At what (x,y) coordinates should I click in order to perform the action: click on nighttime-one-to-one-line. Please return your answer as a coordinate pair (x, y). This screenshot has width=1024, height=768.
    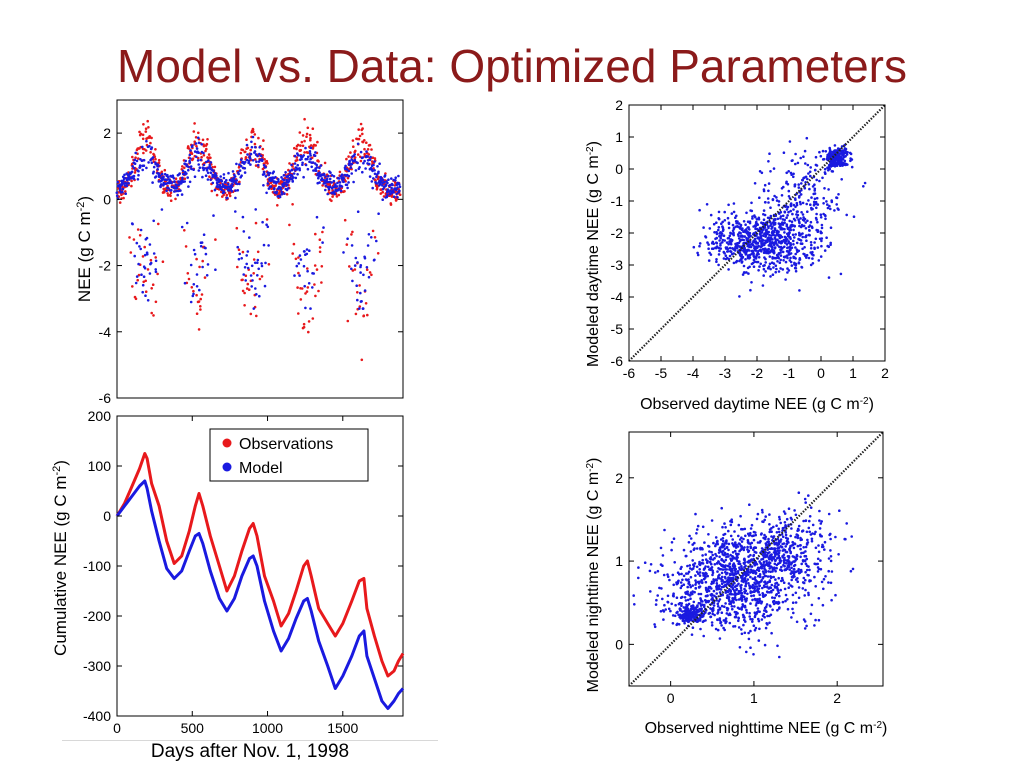
    Looking at the image, I should click on (756, 559).